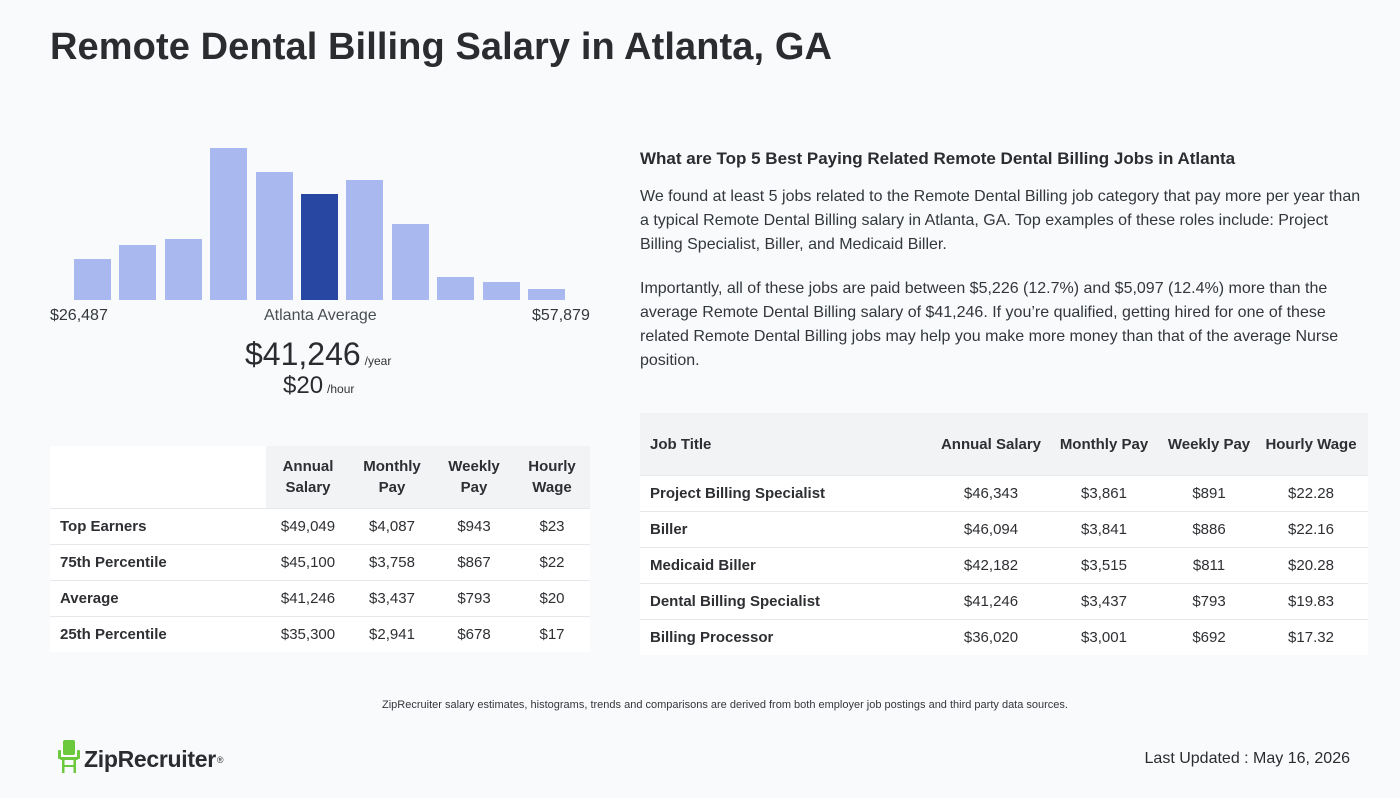  I want to click on table-row: Biller $46,094 $3,841 $886 $22.16, so click(1004, 529).